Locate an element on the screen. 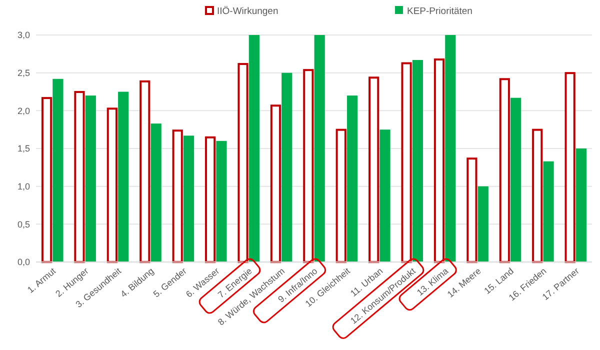 This screenshot has width=600, height=350. y-tick-label: 1,0 is located at coordinates (23, 186).